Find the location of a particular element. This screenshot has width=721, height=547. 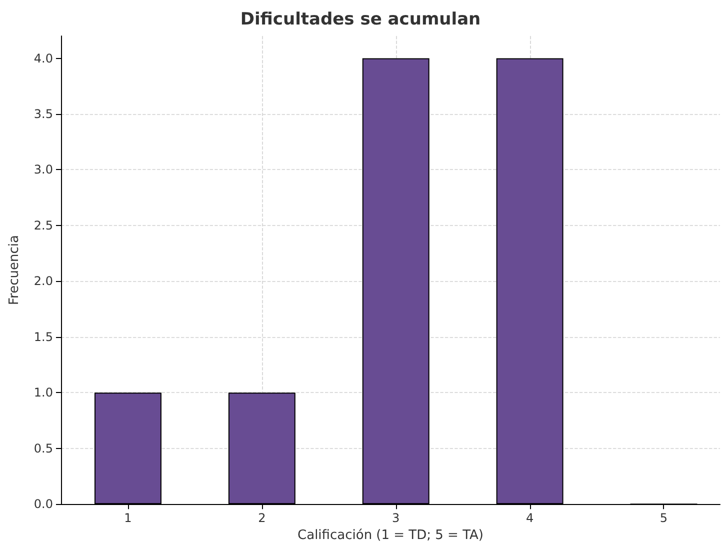

y-tick-label: 2.0 is located at coordinates (43, 281).